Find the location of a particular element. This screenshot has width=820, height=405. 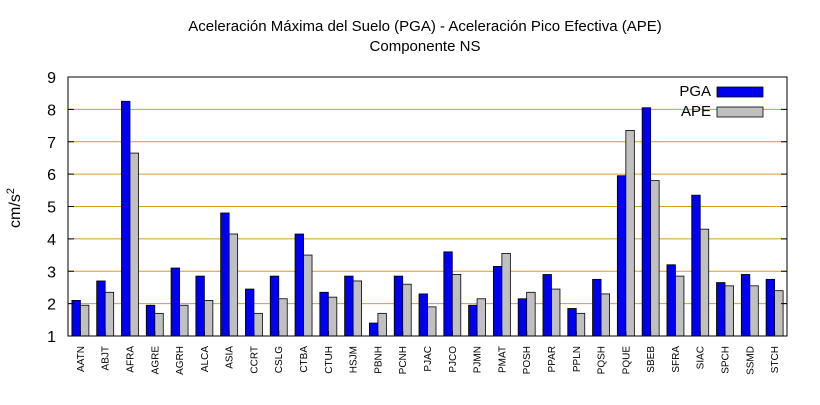

x-tick-label: AATN is located at coordinates (81, 359).